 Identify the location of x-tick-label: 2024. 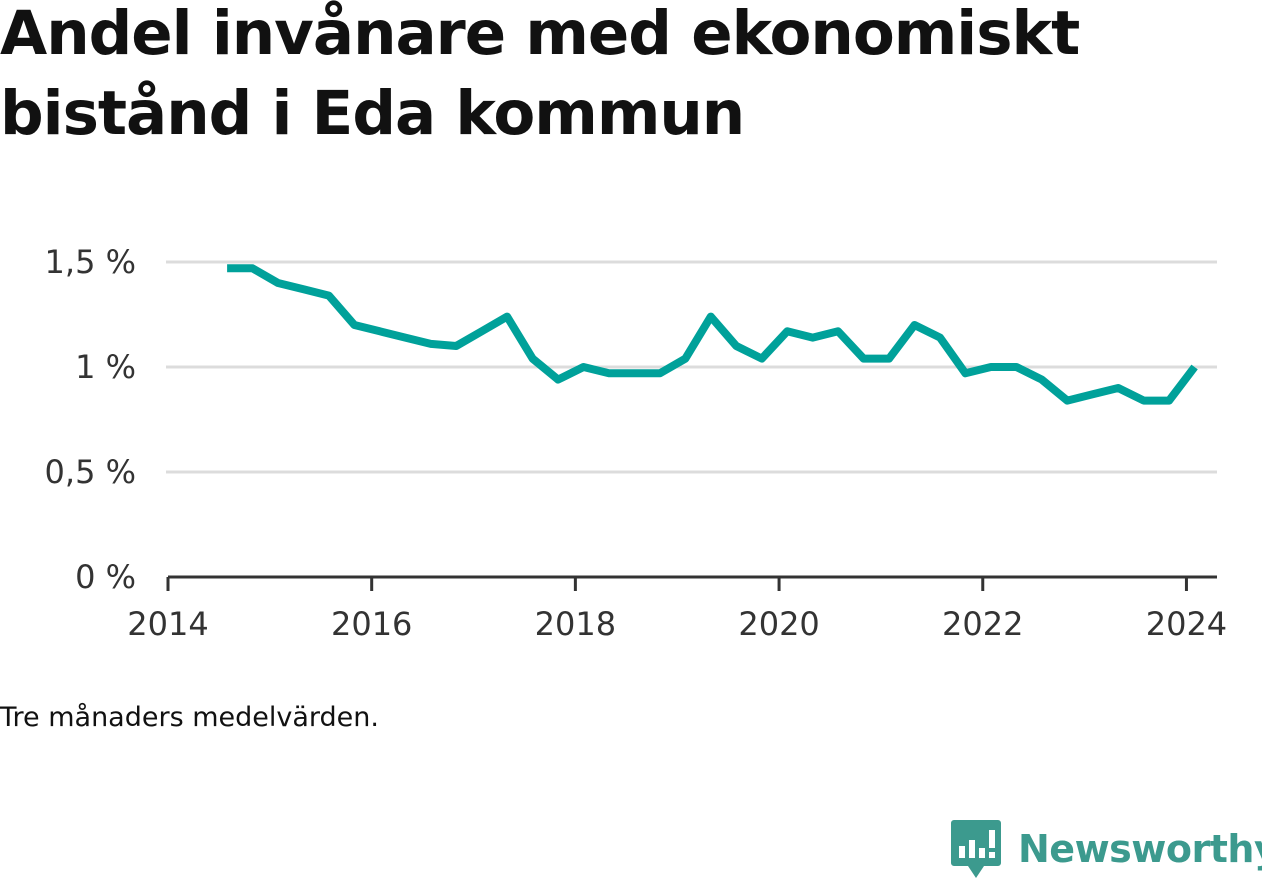
(1186, 624).